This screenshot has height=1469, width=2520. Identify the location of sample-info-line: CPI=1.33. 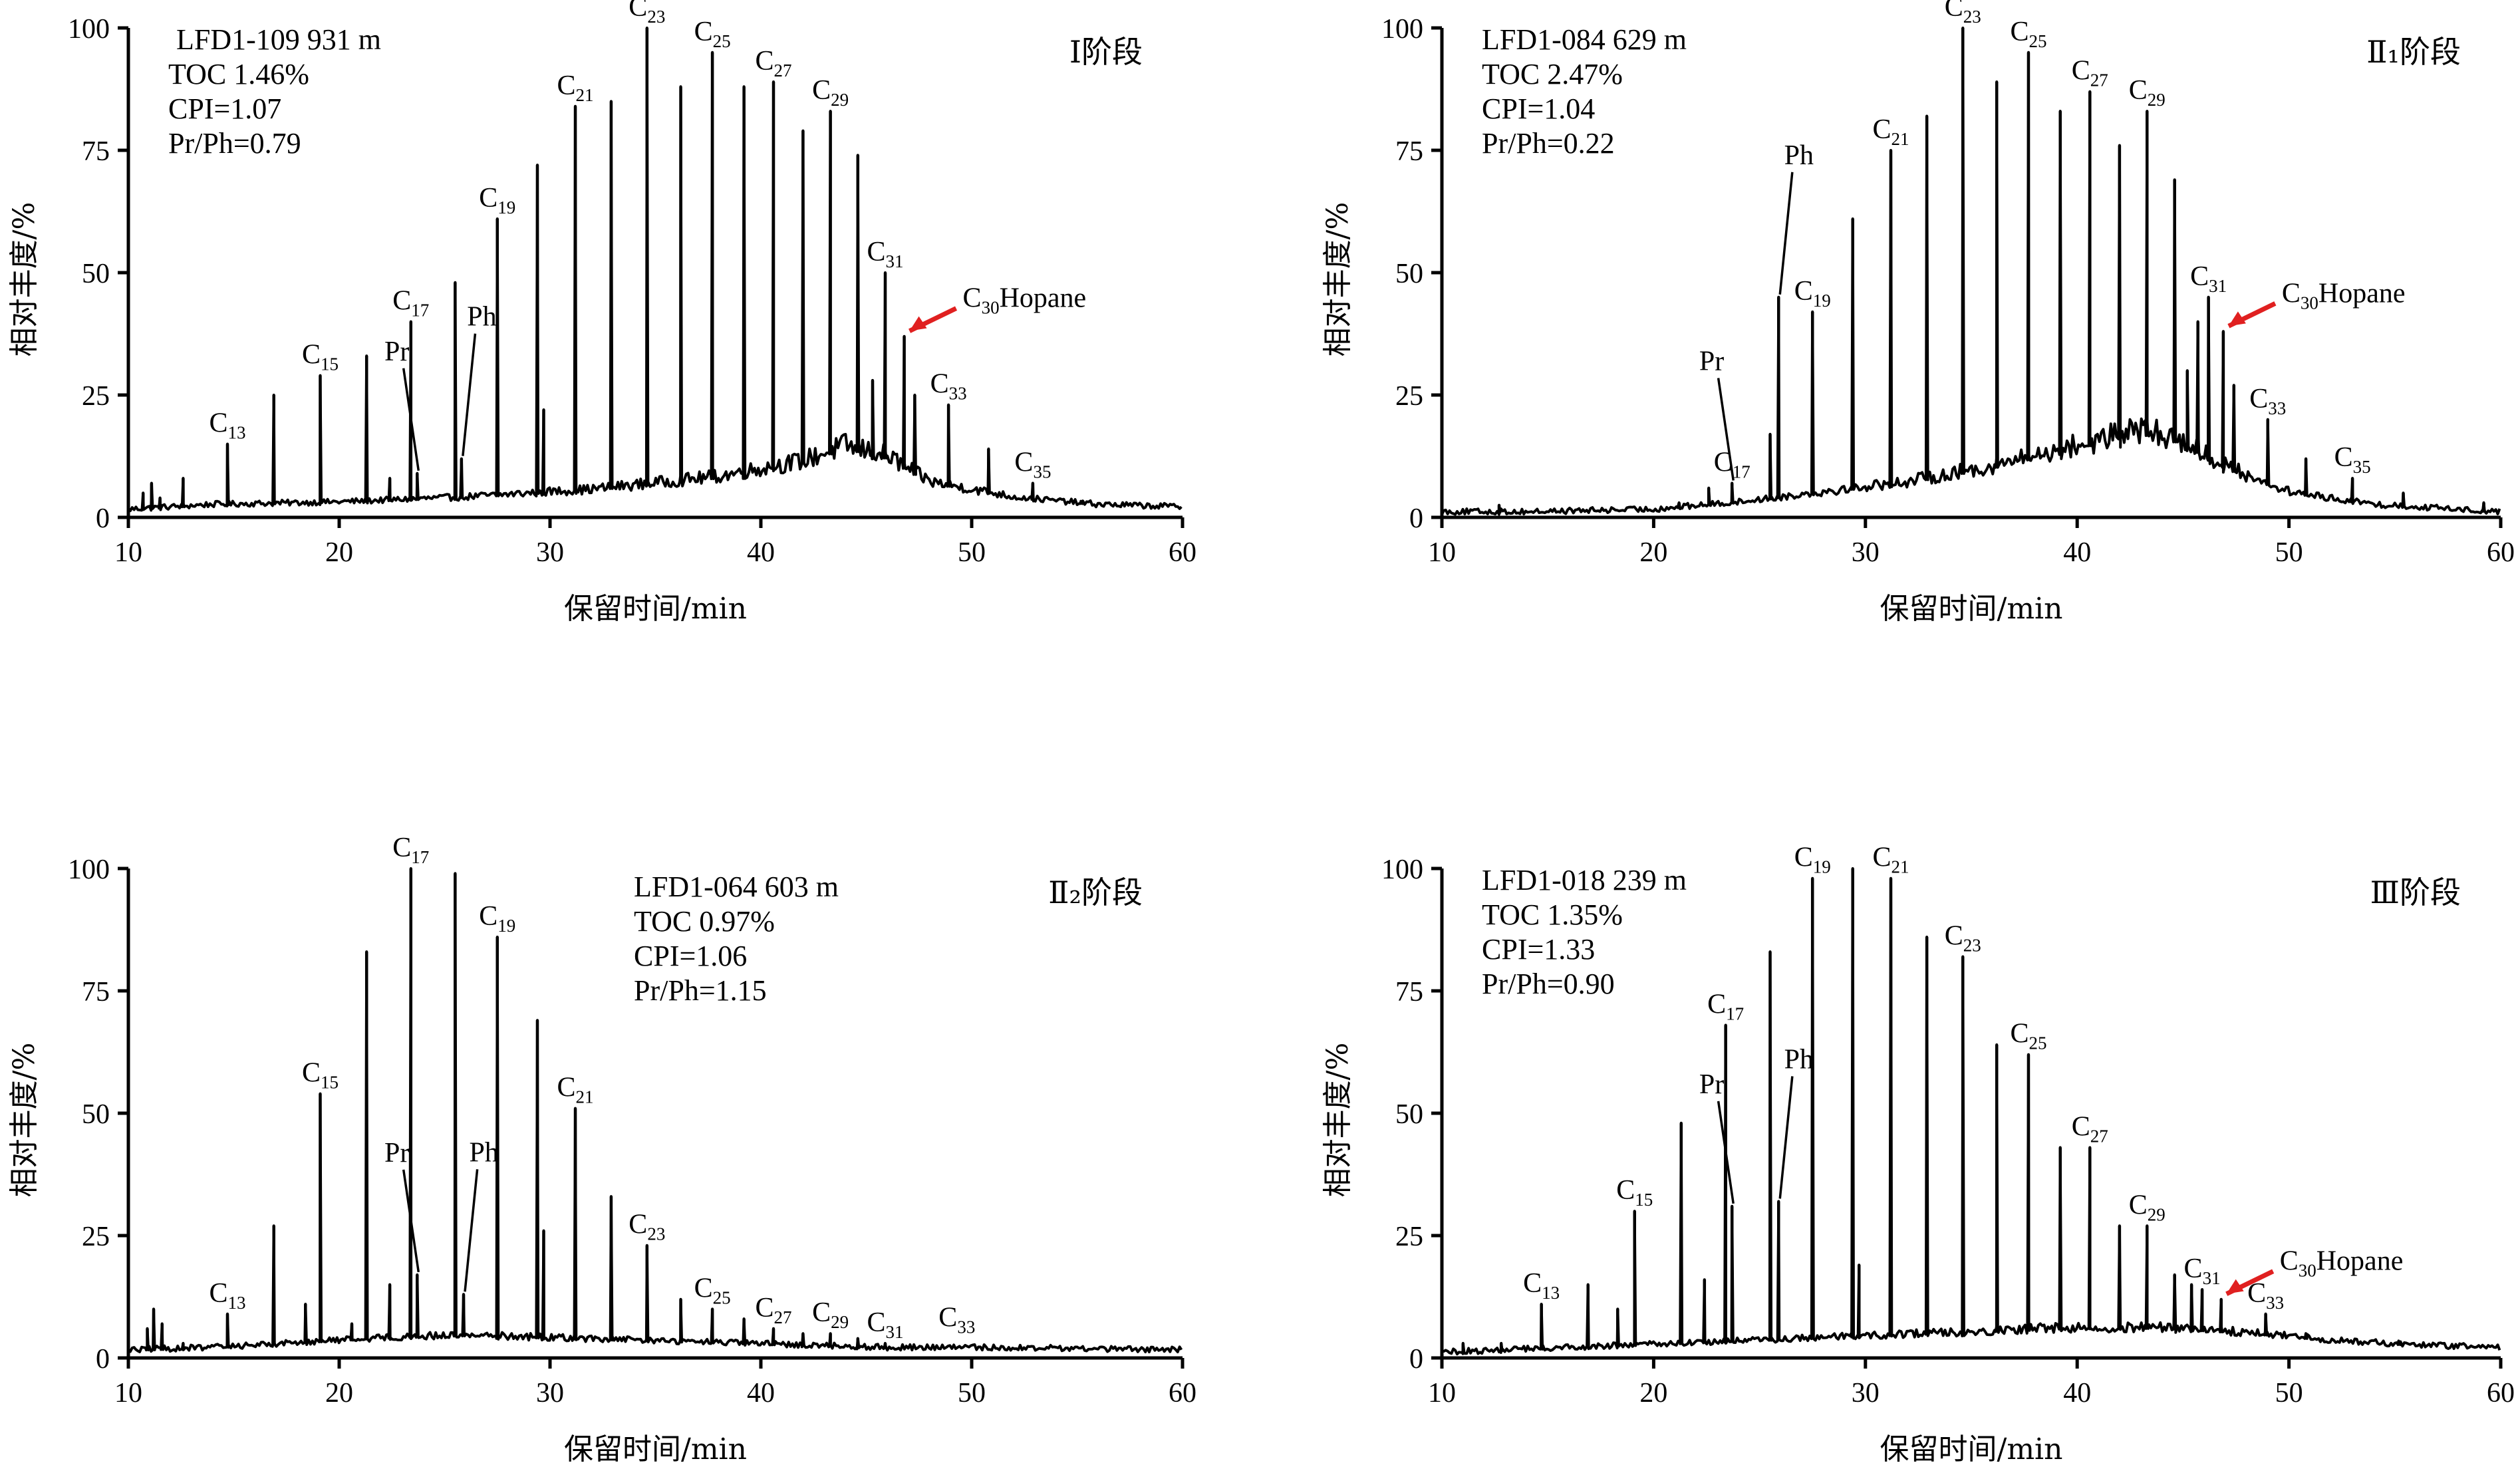
(1538, 949).